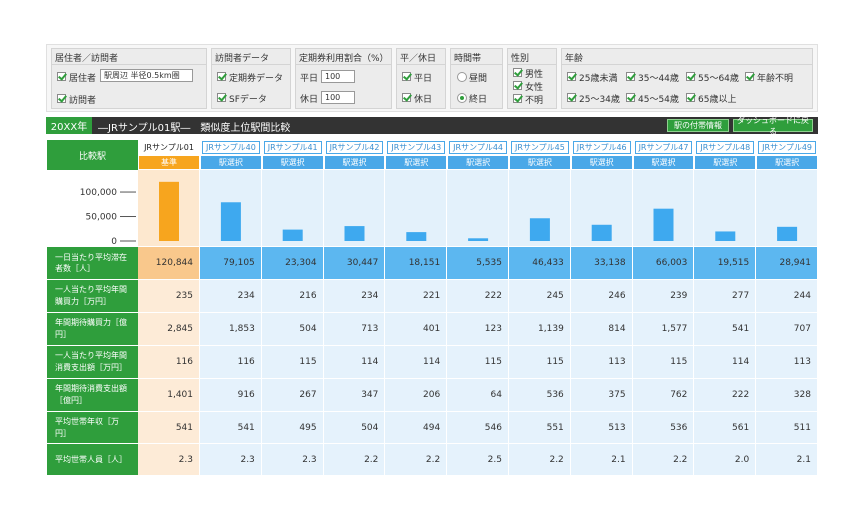  Describe the element at coordinates (416, 329) in the screenshot. I see `cell-value: 401` at that location.